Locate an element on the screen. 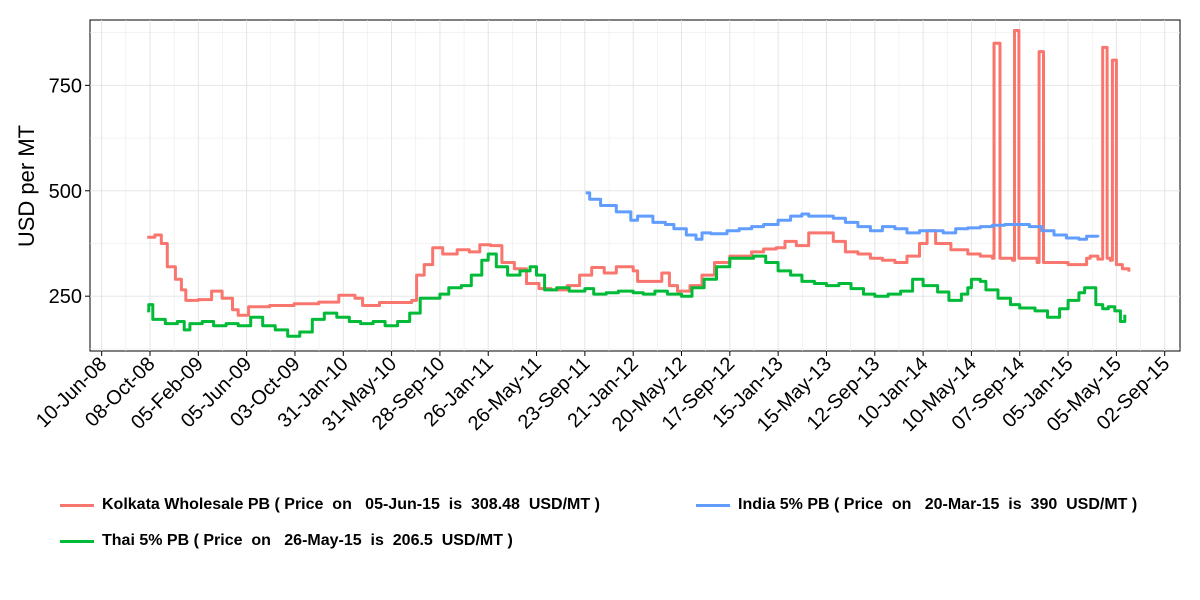 The width and height of the screenshot is (1200, 600). legend-key-thai is located at coordinates (77, 541).